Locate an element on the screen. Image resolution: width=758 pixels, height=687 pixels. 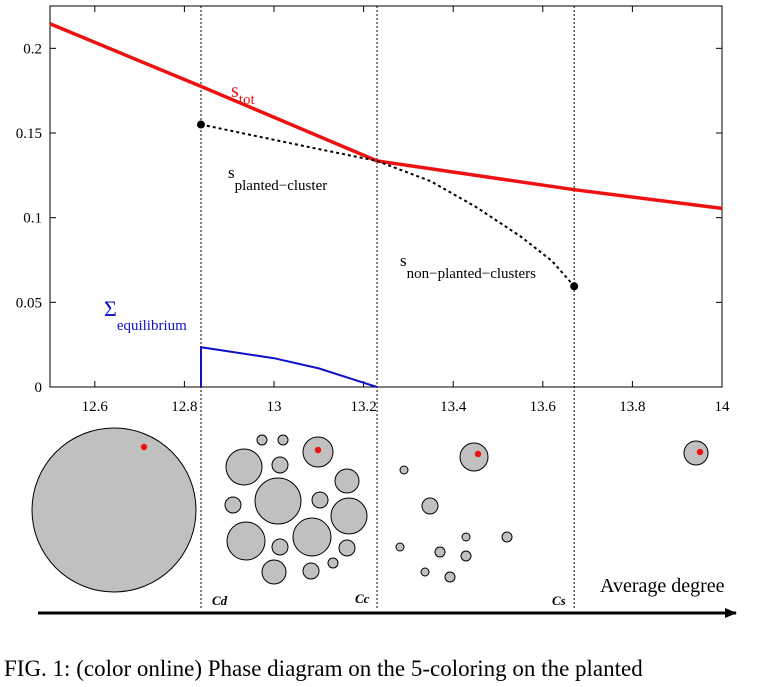
x-tick-label: 14 is located at coordinates (723, 407).